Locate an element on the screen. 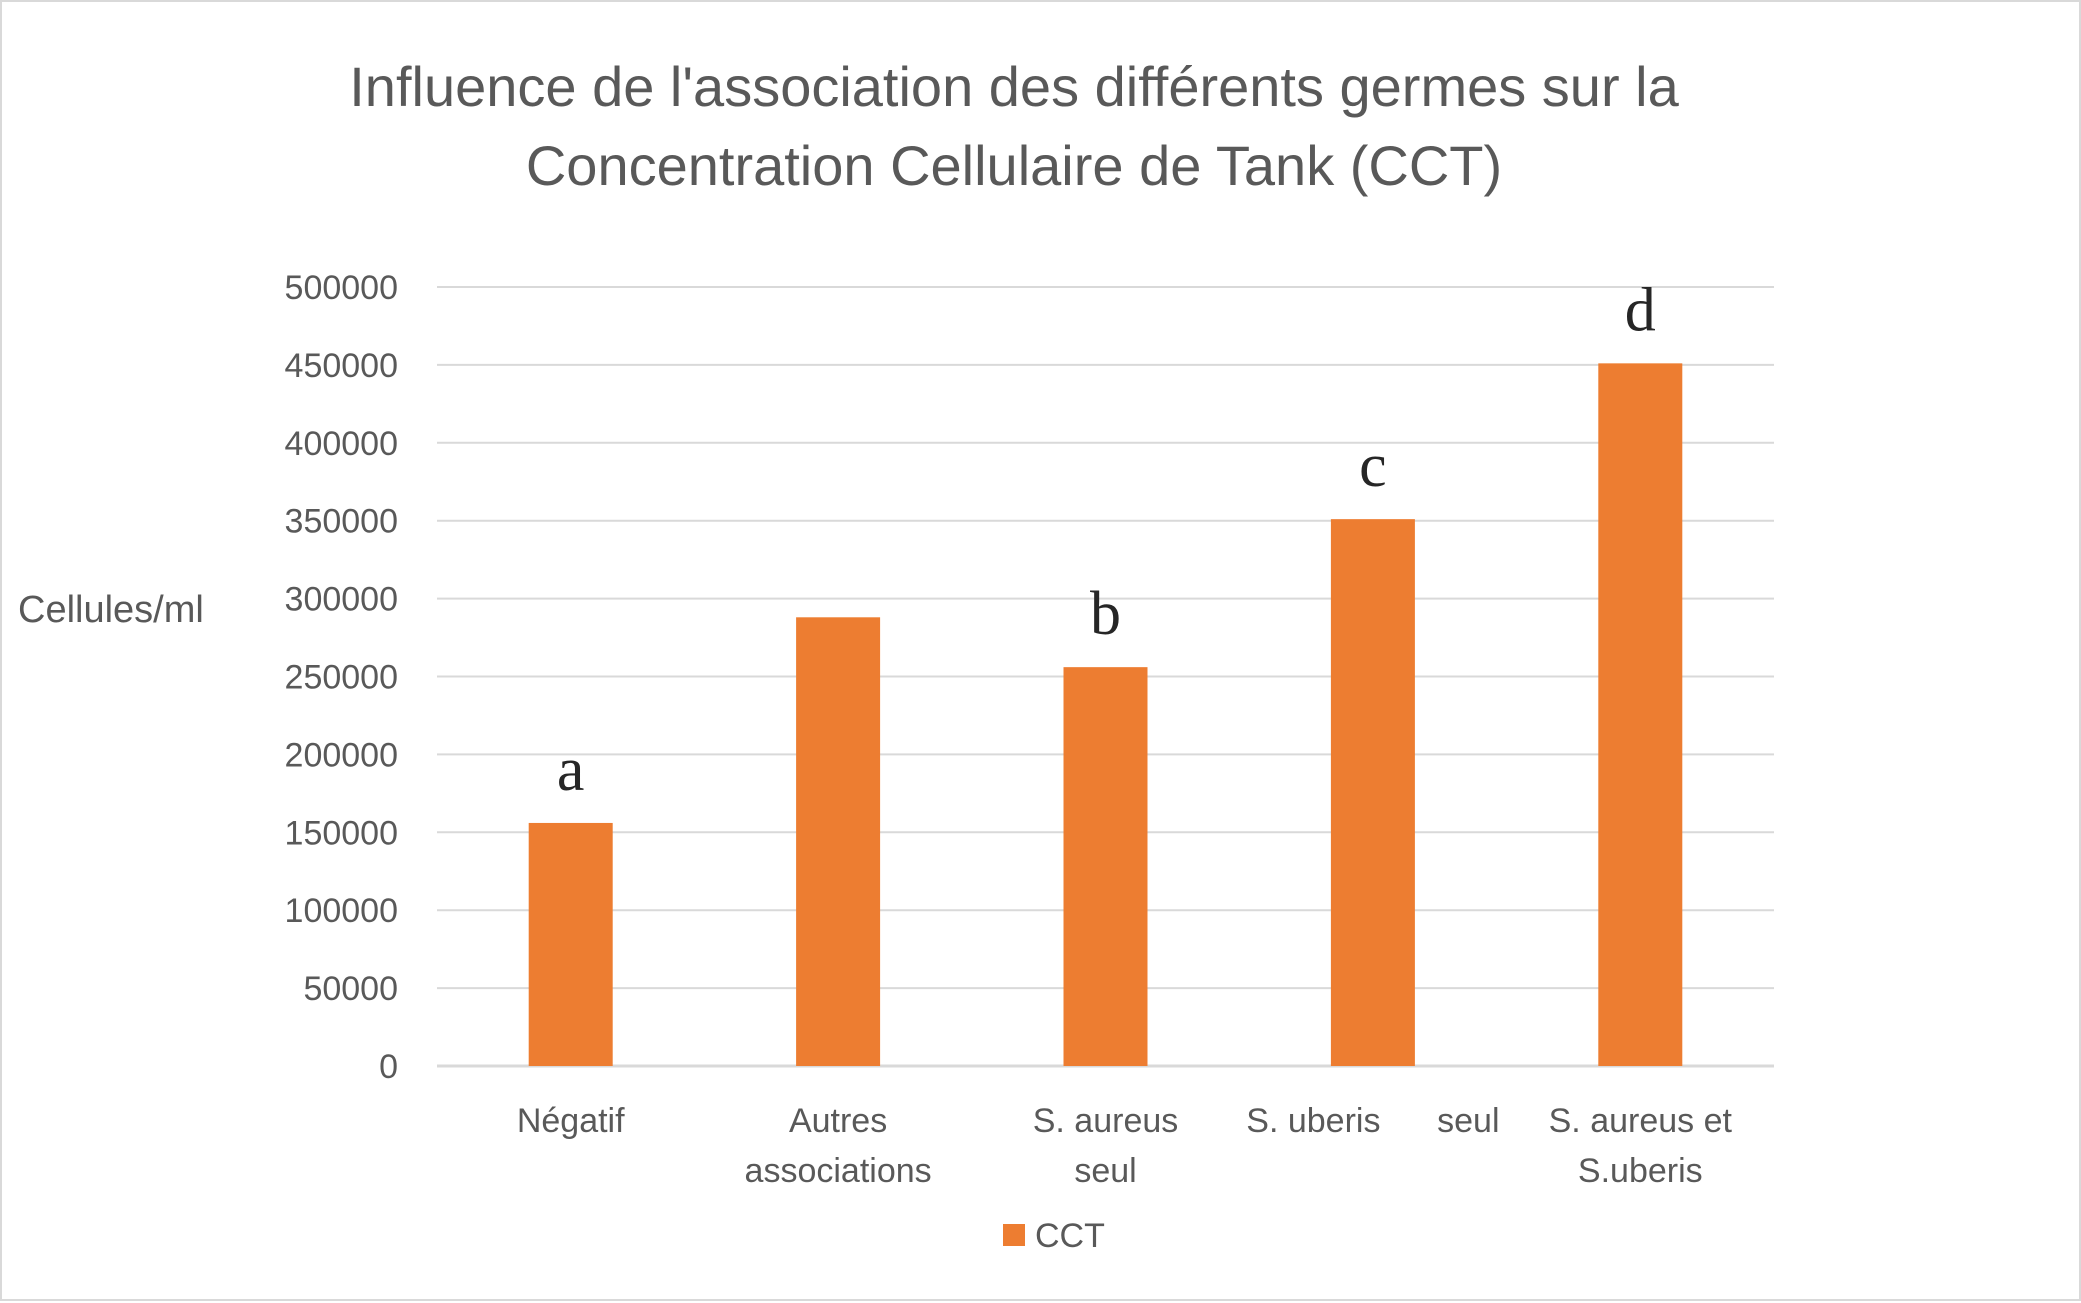  x-category-label: S. aureus et is located at coordinates (1641, 1121).